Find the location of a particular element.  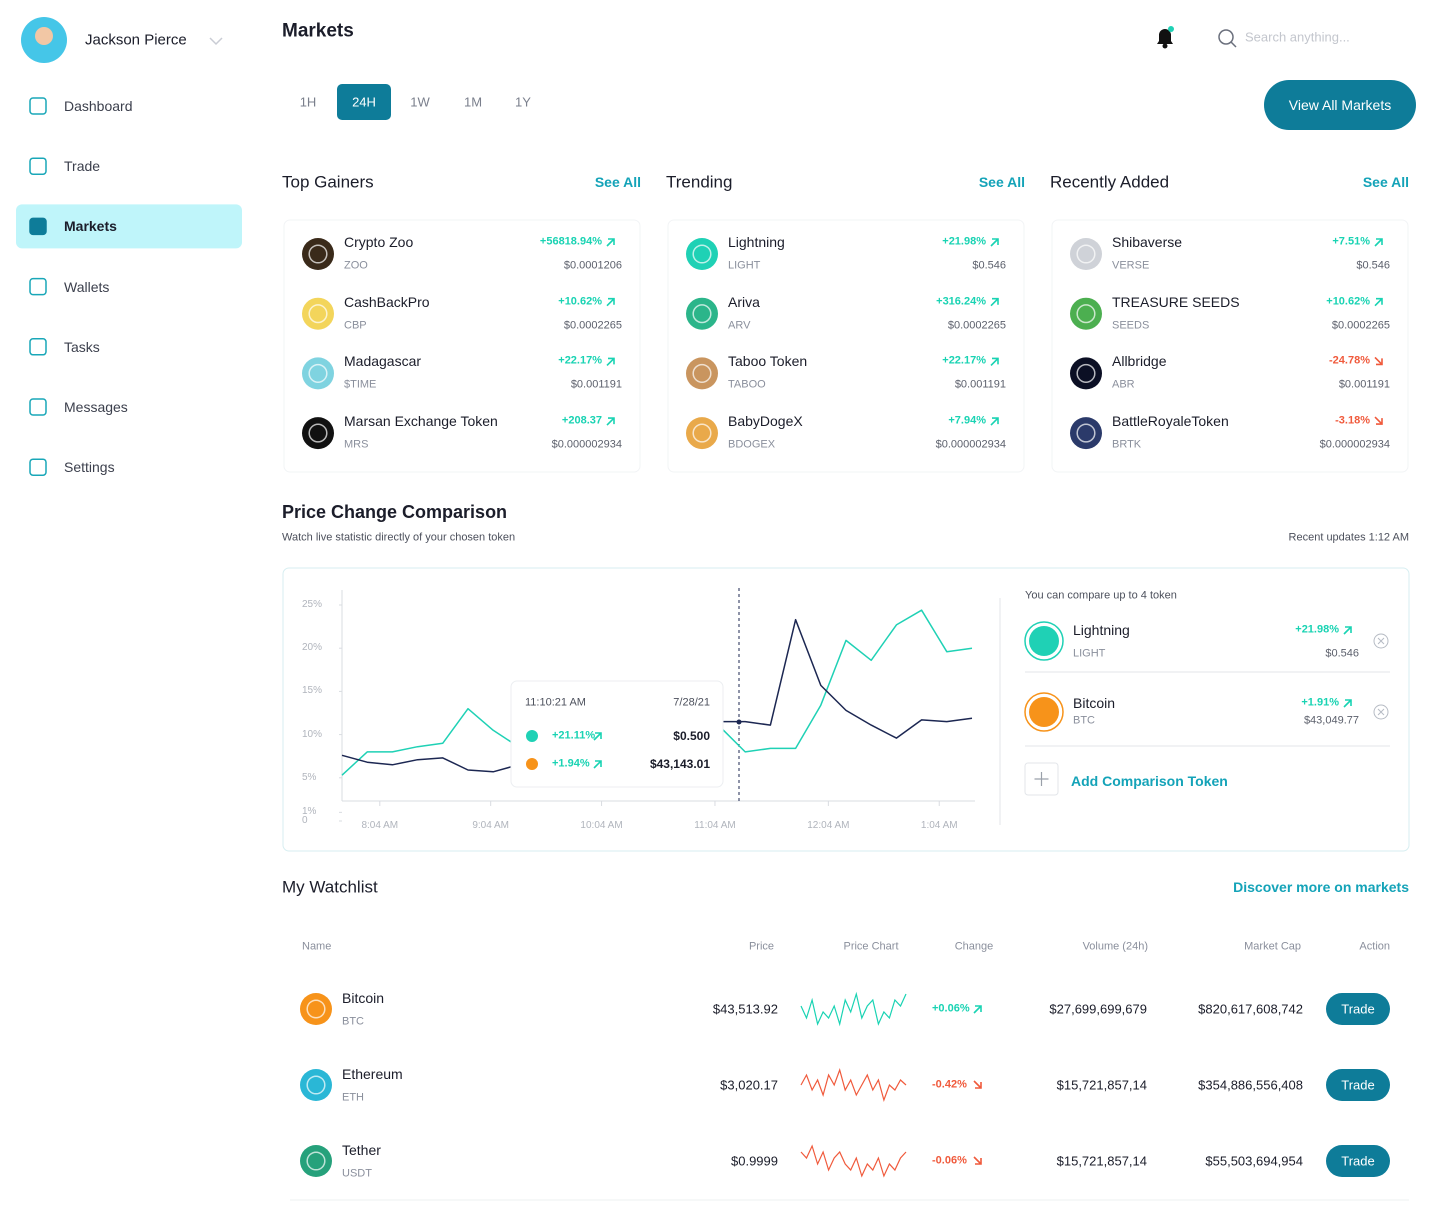

view-all-button is located at coordinates (1340, 105).